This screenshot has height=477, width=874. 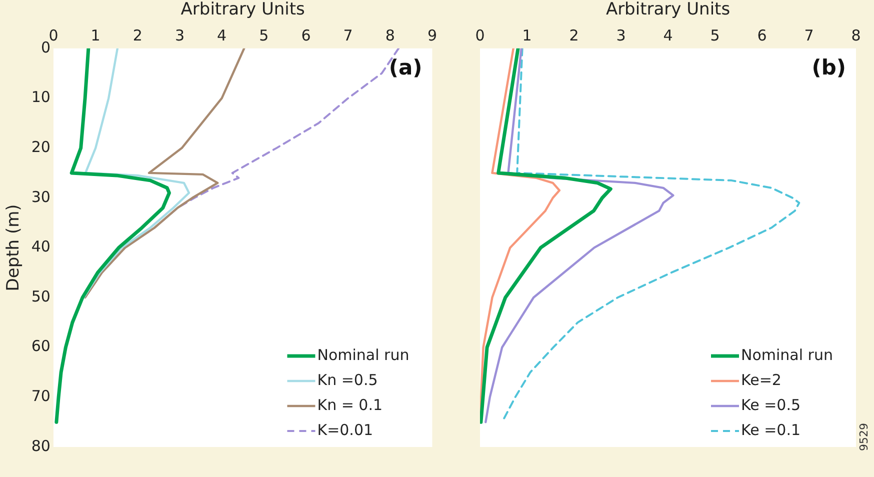 I want to click on y-tick-label: 20, so click(x=40, y=147).